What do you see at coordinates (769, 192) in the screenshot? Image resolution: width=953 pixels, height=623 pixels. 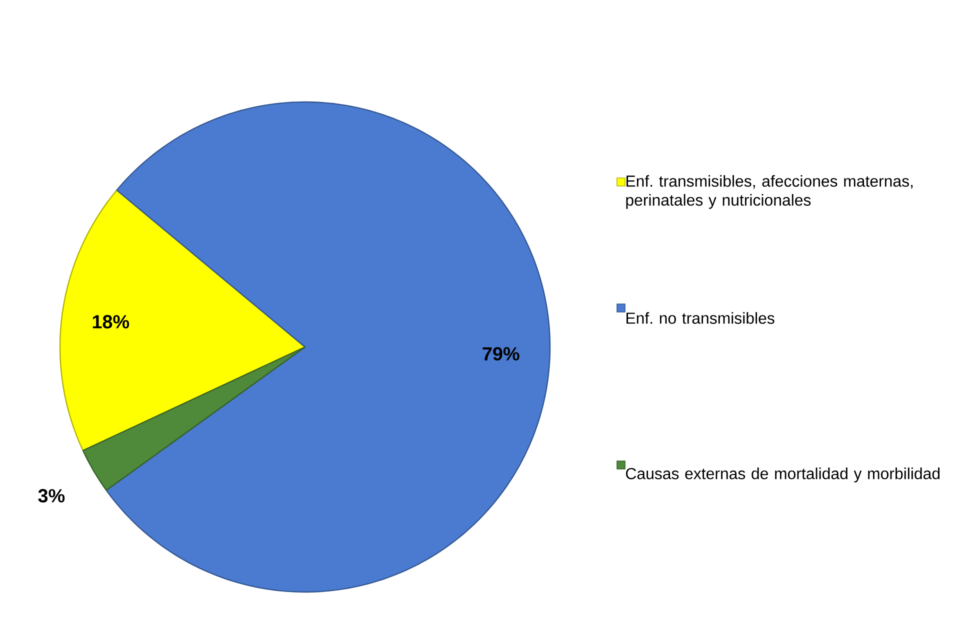 I see `legend-label: Enf. transmisibles, afecciones maternas, perinatales y nutricionales` at bounding box center [769, 192].